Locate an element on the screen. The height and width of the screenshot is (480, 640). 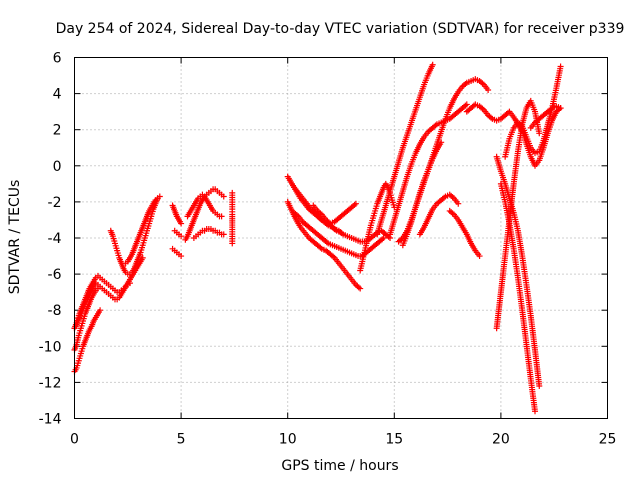
y-tick-label: -14 is located at coordinates (50, 420).